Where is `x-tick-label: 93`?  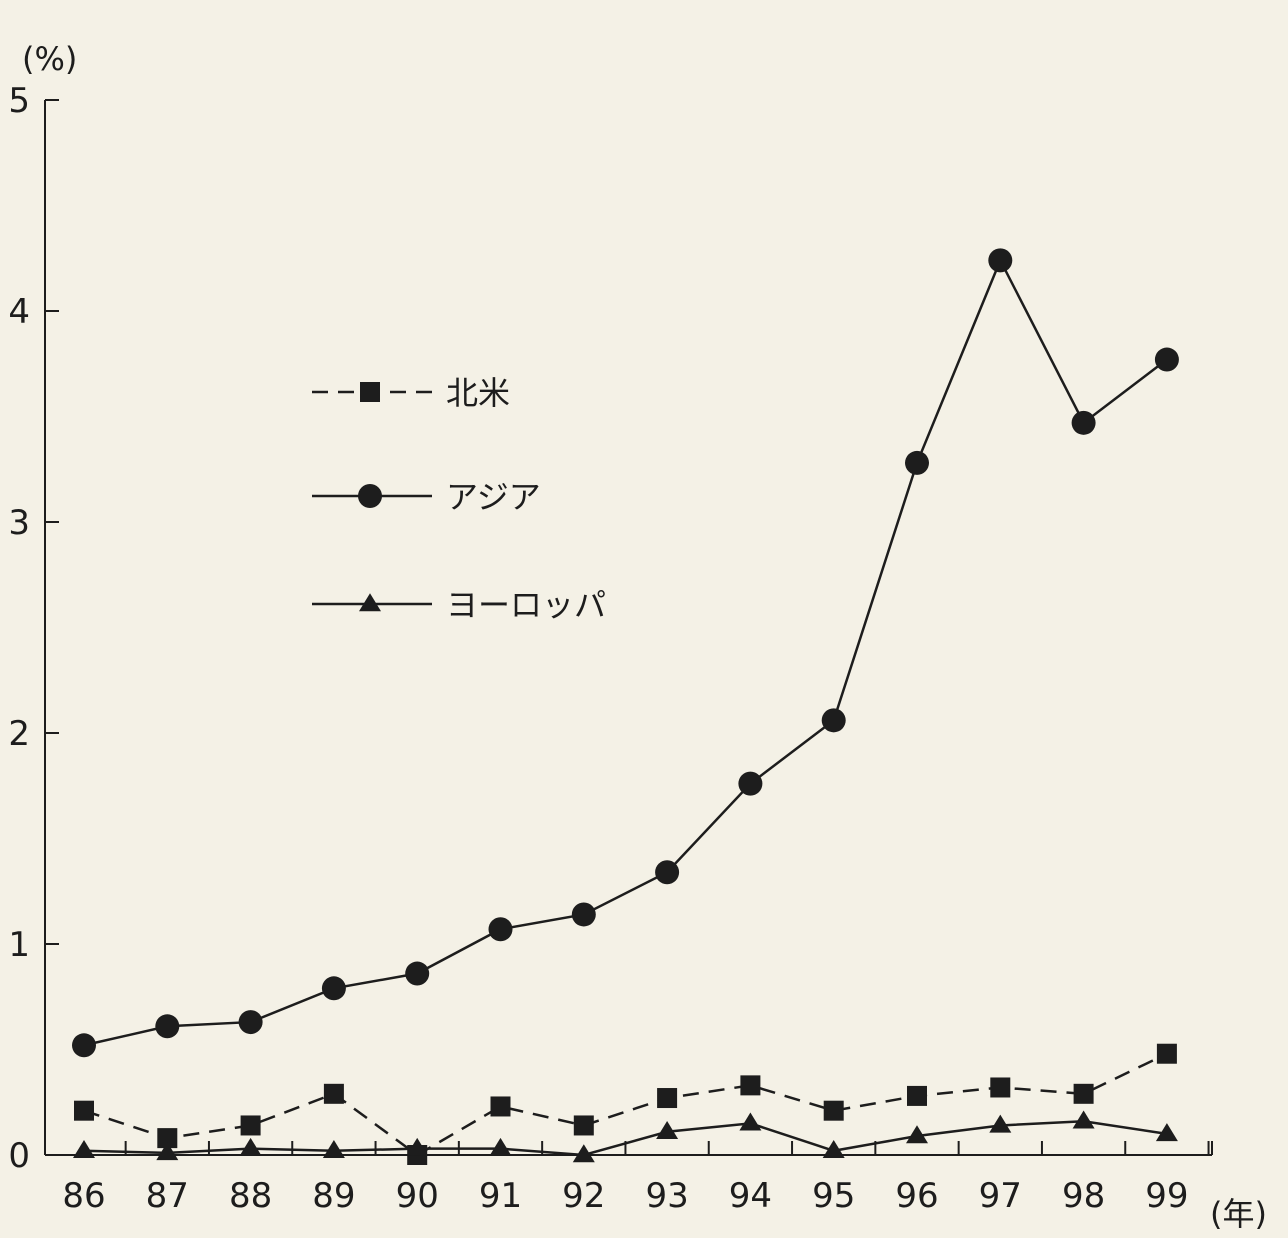
x-tick-label: 93 is located at coordinates (666, 1196).